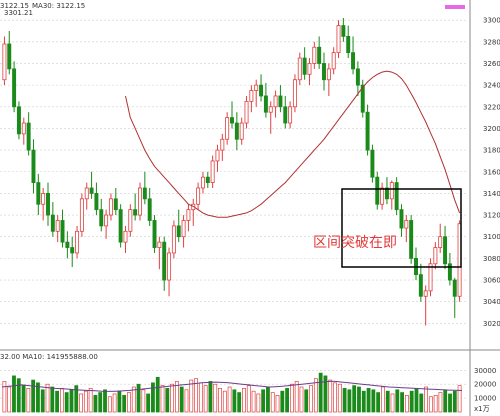  Describe the element at coordinates (491, 107) in the screenshot. I see `price-tick-label: 3220` at that location.